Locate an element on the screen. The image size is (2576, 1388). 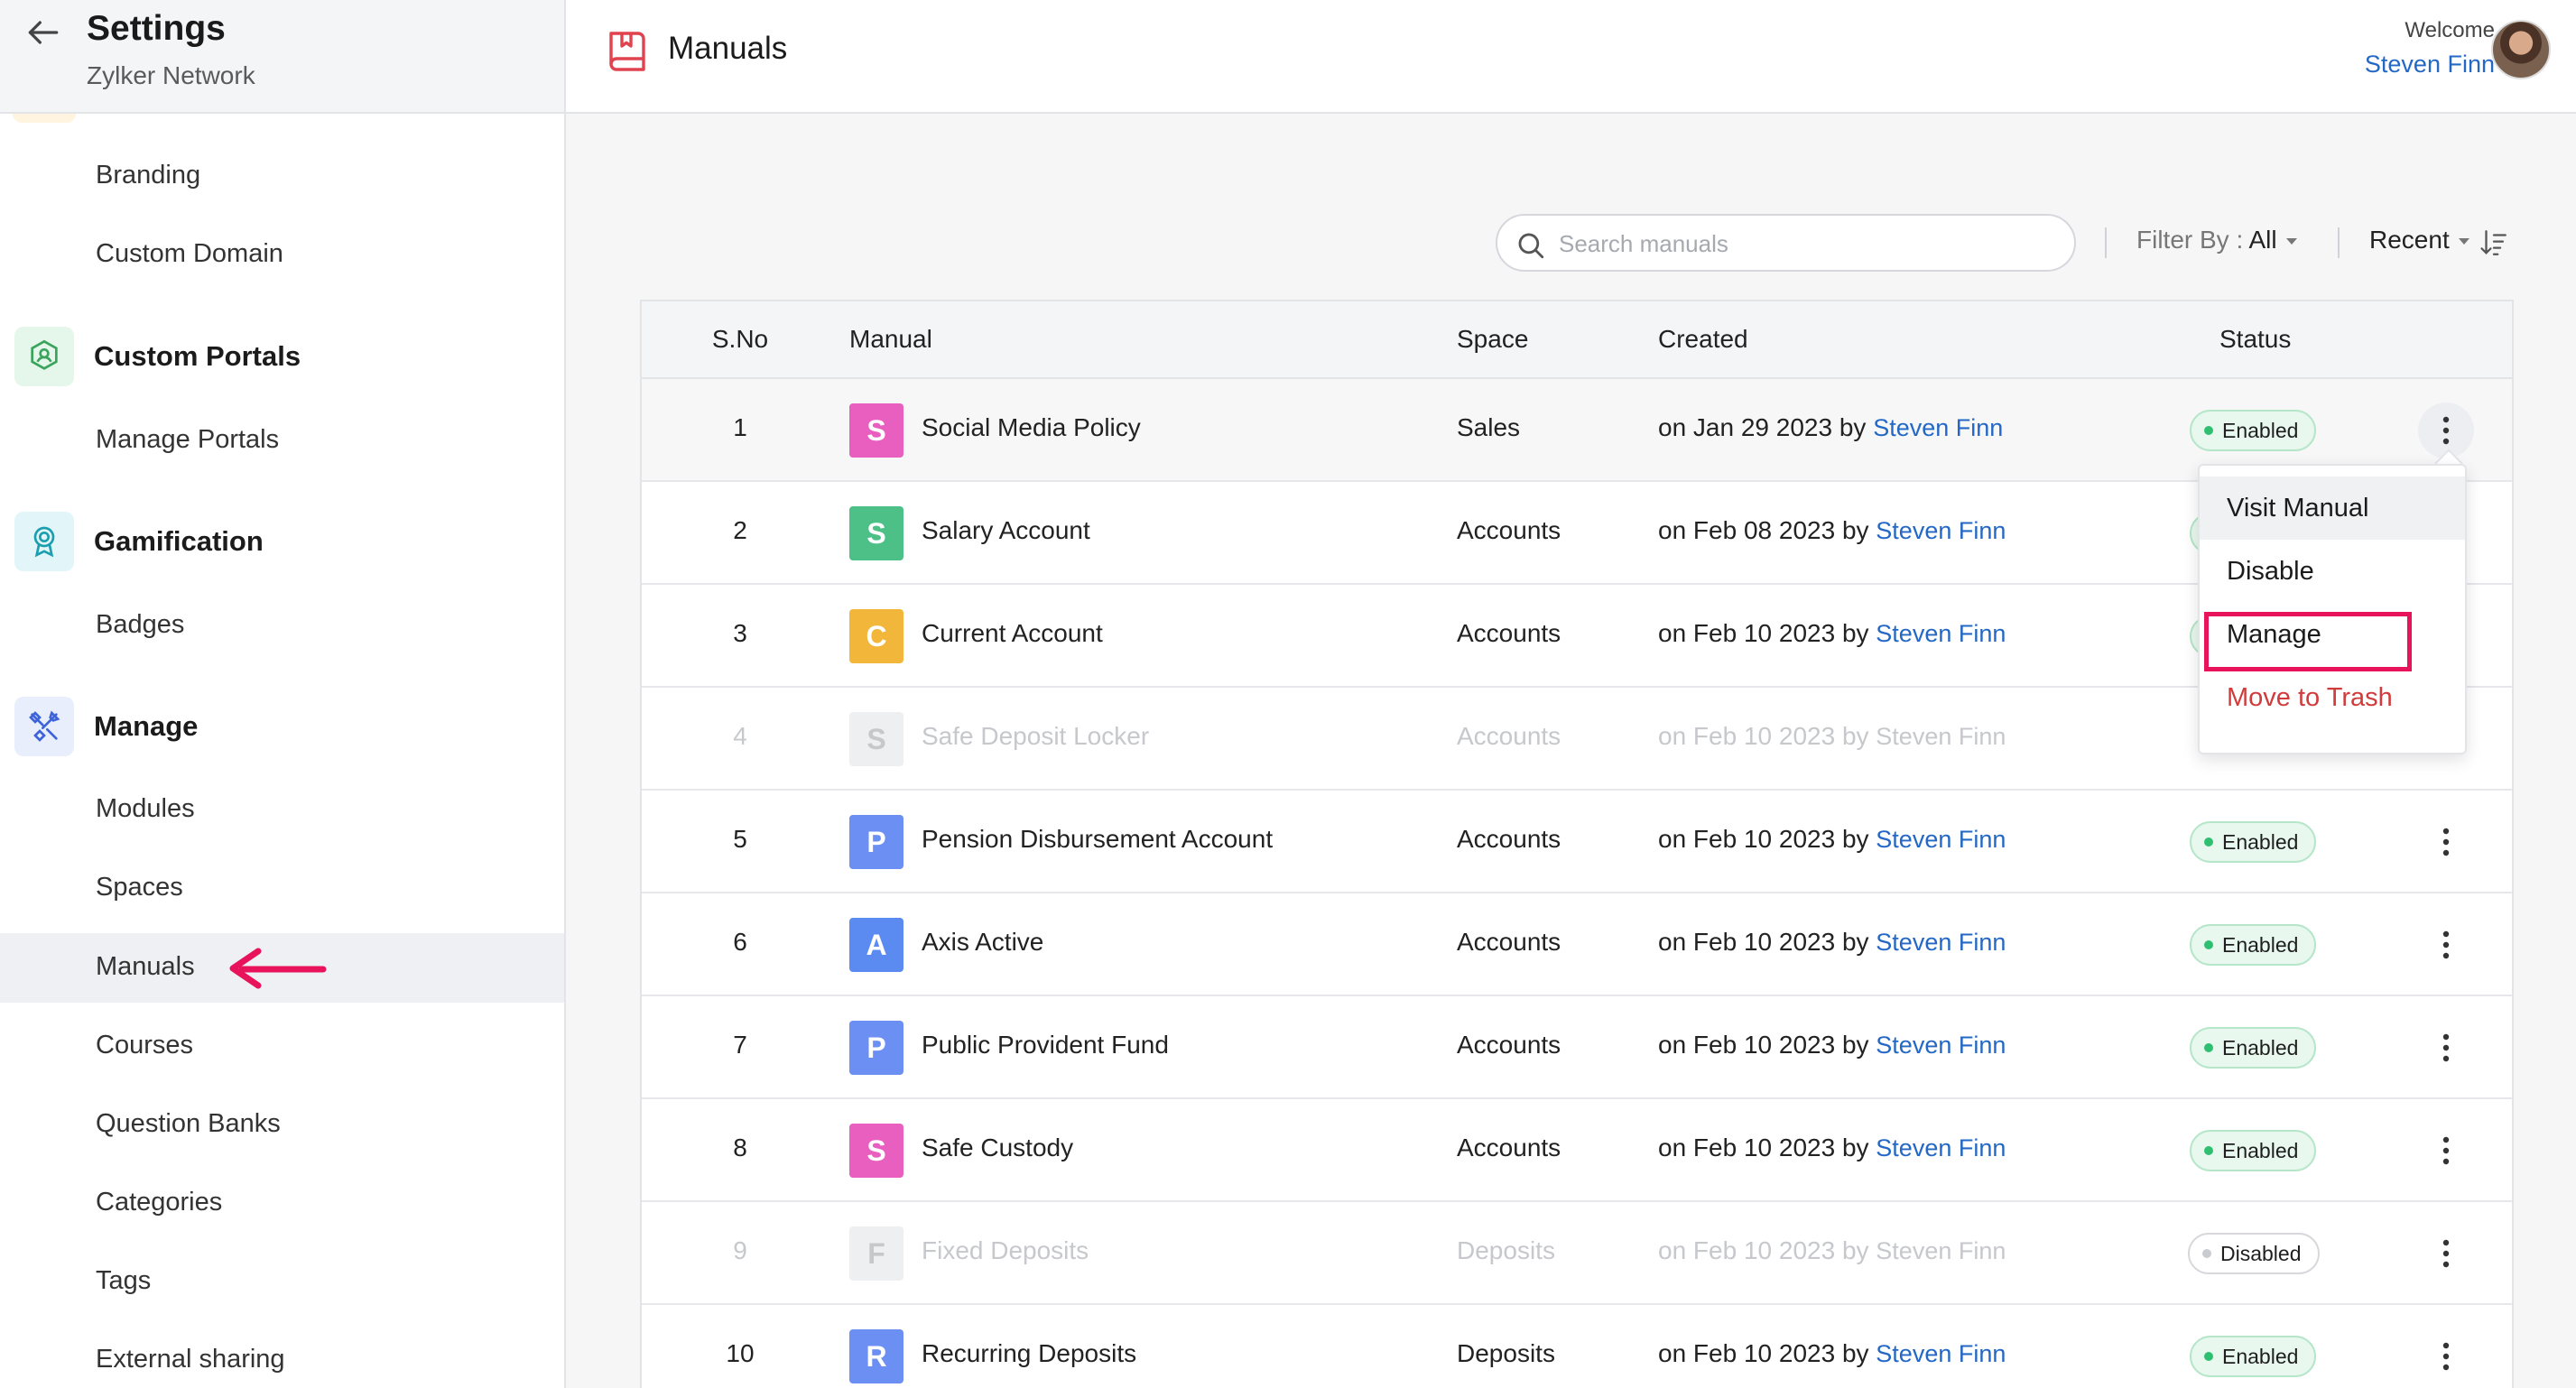
sidebar-group-label: Custom Portals is located at coordinates (197, 356).